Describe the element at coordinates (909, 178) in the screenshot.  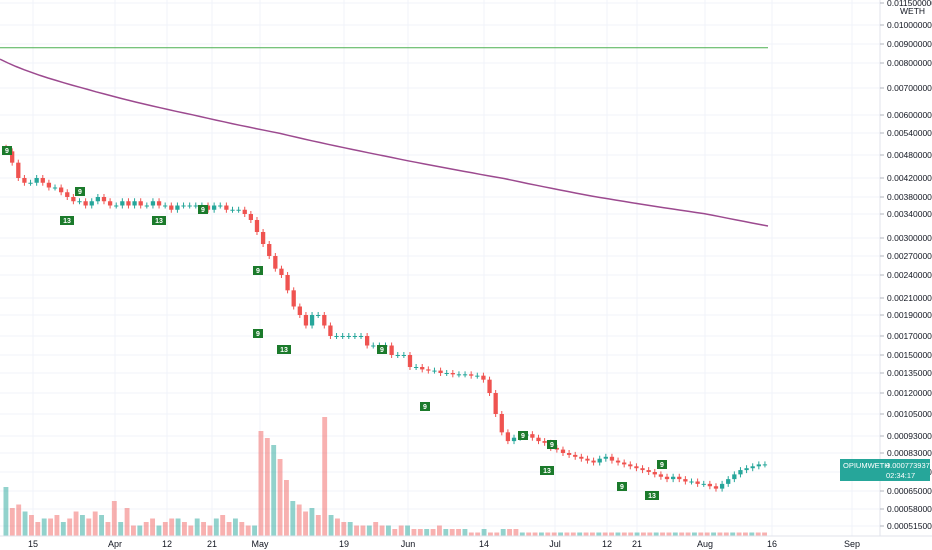
I see `y-tick-label: 0.0042000000` at that location.